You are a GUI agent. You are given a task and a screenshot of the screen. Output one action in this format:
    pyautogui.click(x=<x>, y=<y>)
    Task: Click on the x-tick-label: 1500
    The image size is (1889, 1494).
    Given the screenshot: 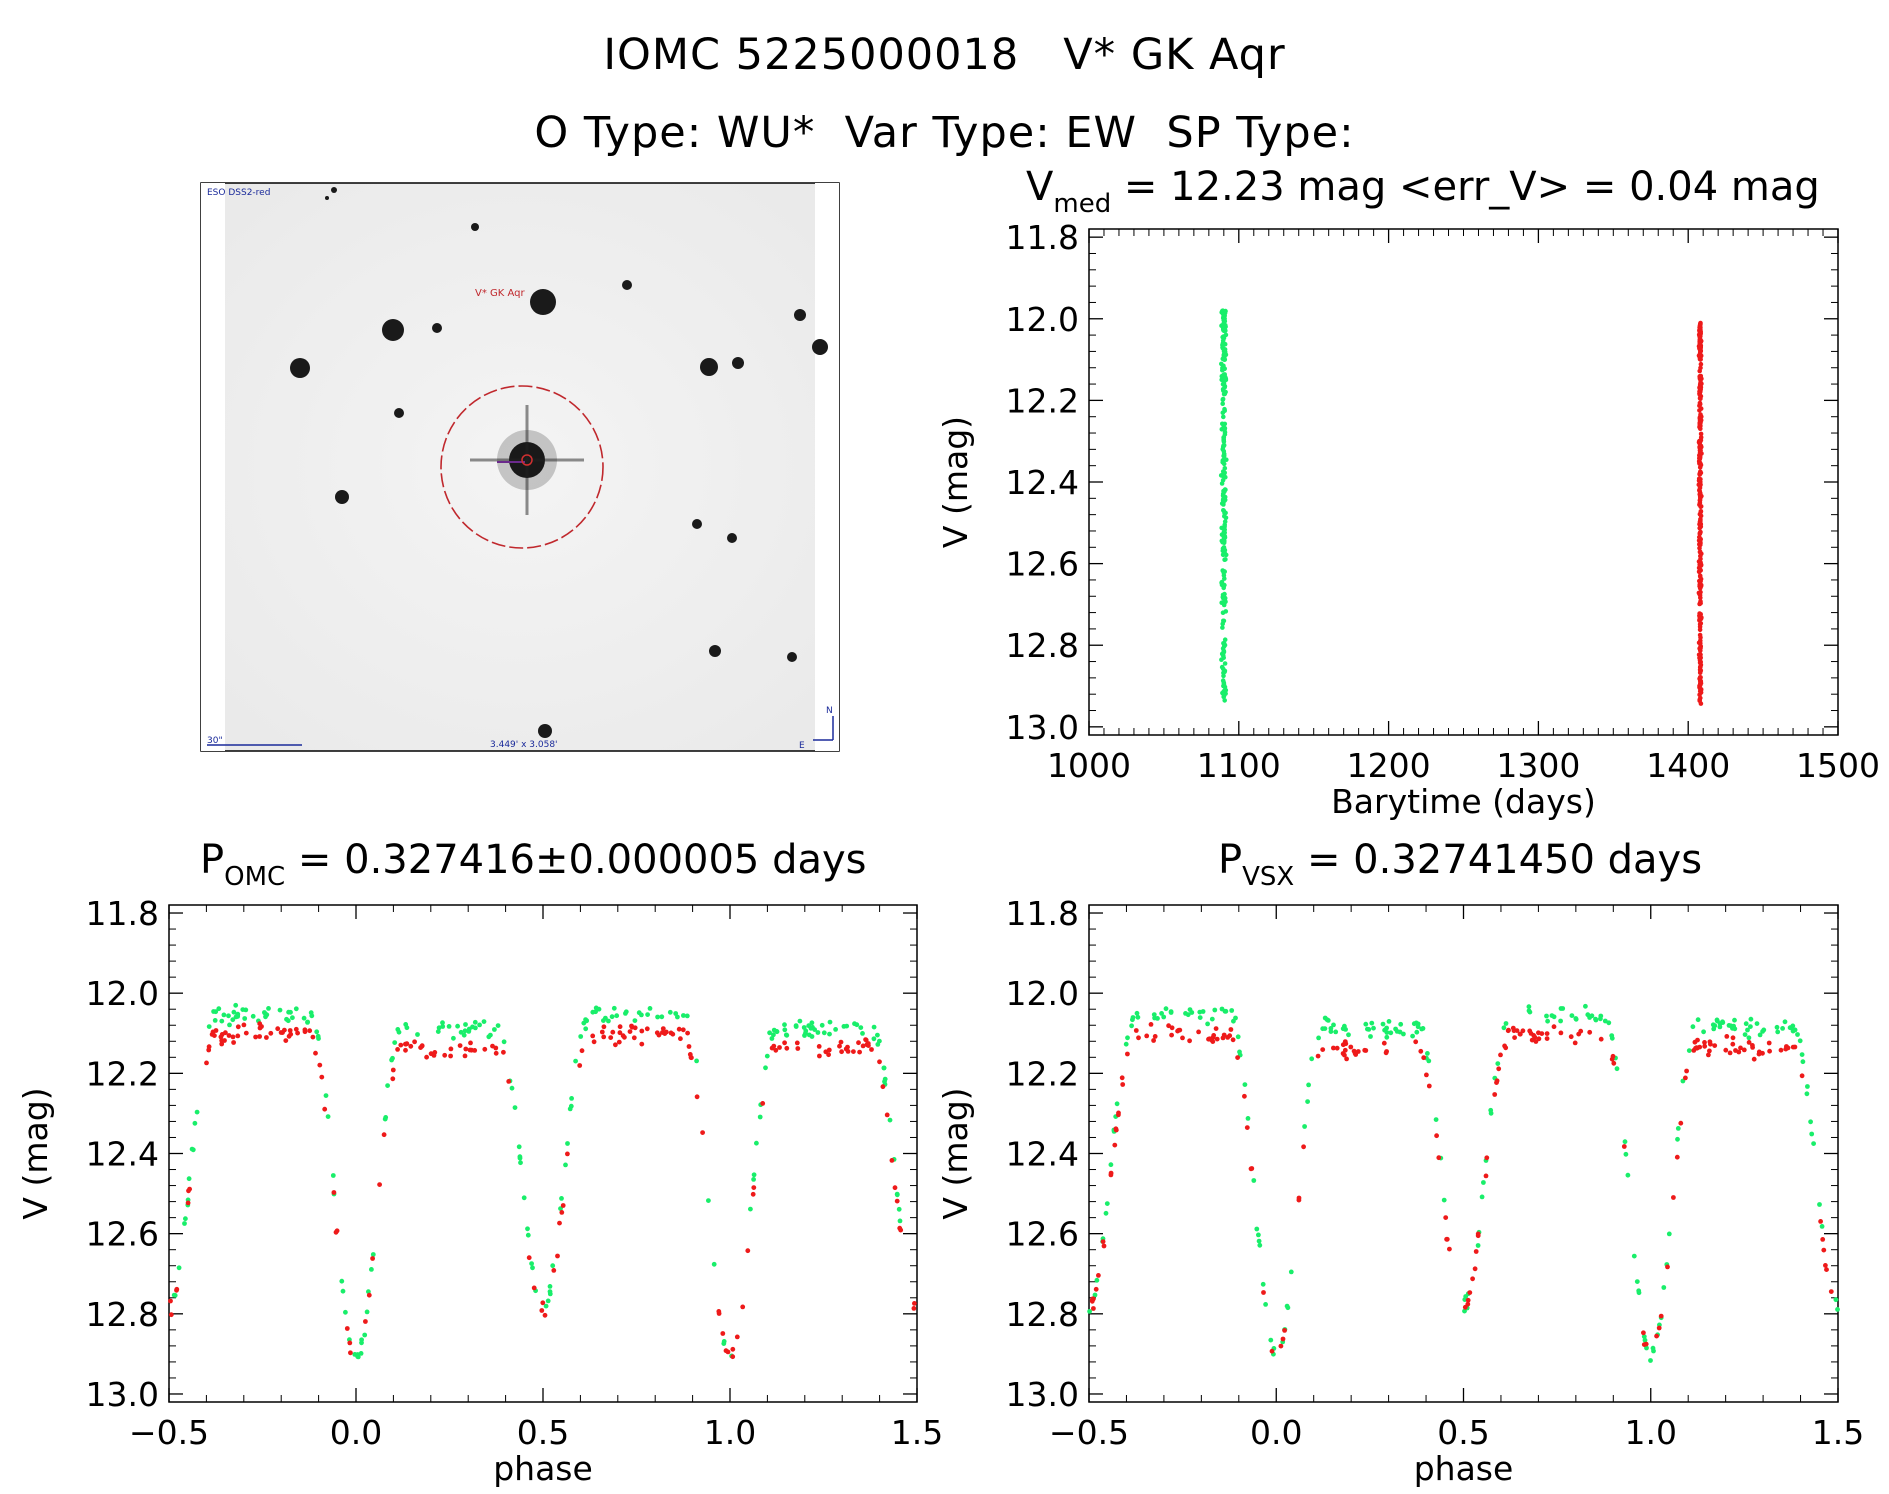 What is the action you would take?
    pyautogui.click(x=1838, y=765)
    